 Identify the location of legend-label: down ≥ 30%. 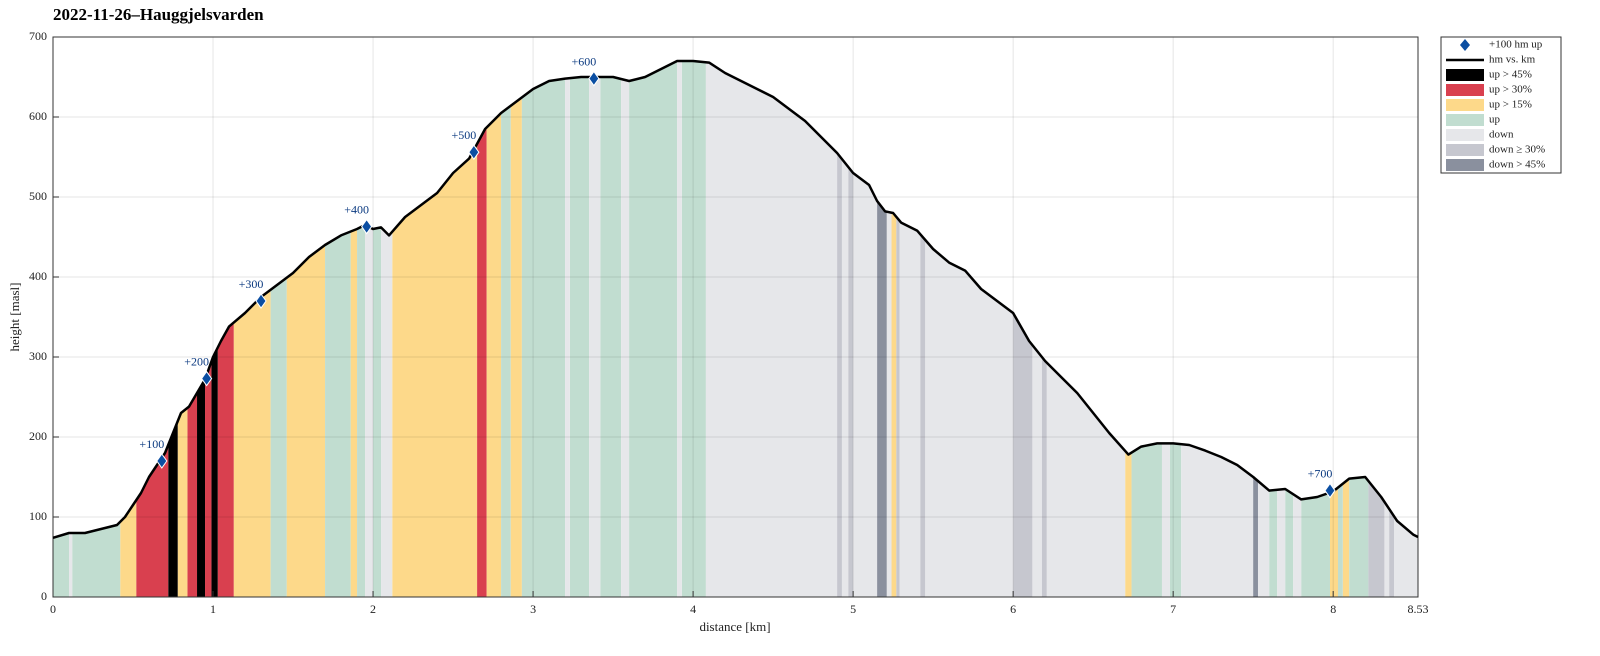
(1517, 150).